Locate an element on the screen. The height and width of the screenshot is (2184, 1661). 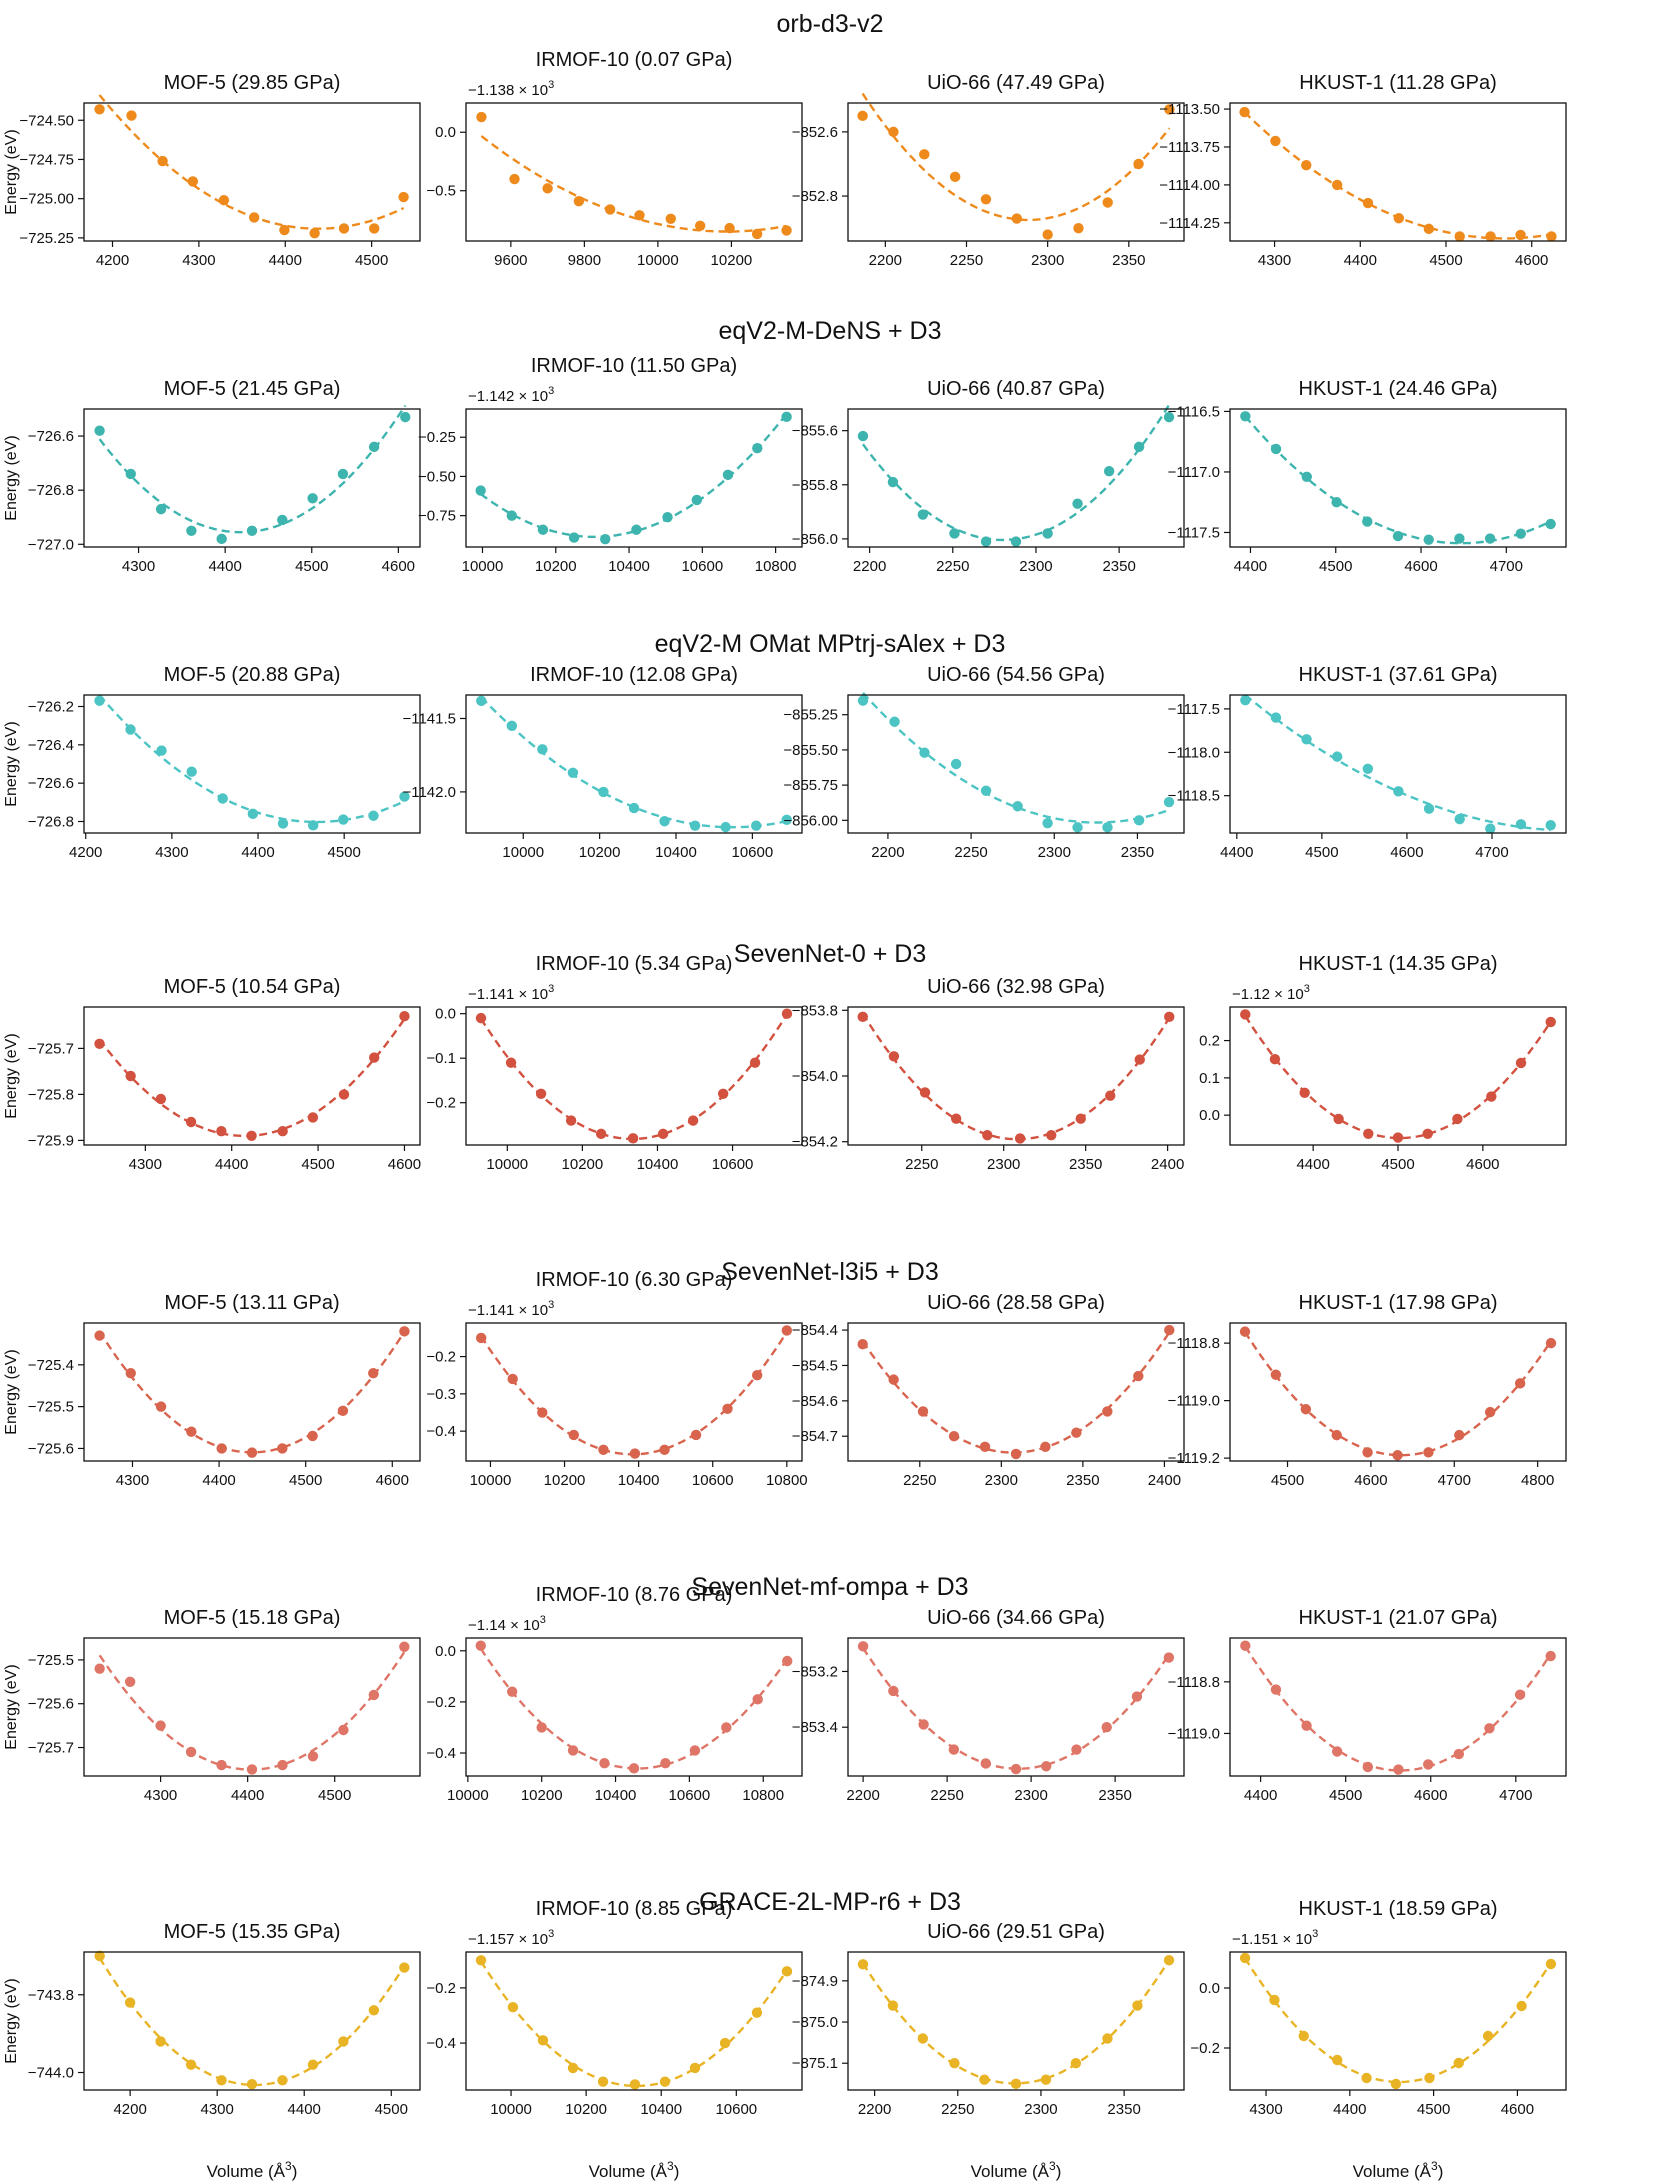
y-tick-label: −875.0 is located at coordinates (815, 2022).